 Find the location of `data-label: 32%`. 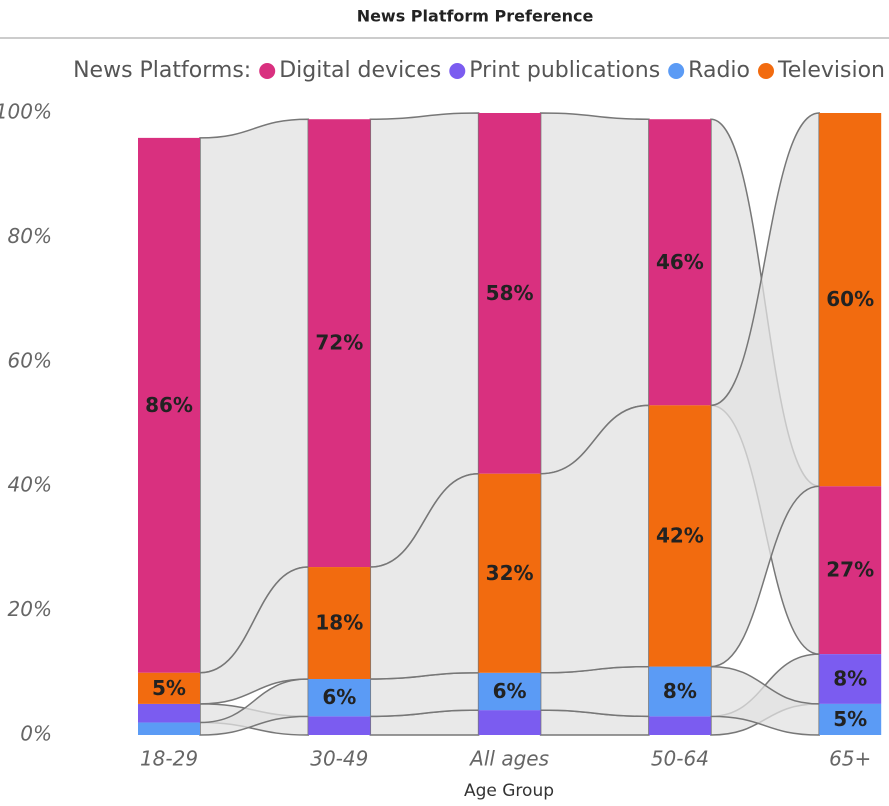

data-label: 32% is located at coordinates (510, 573).